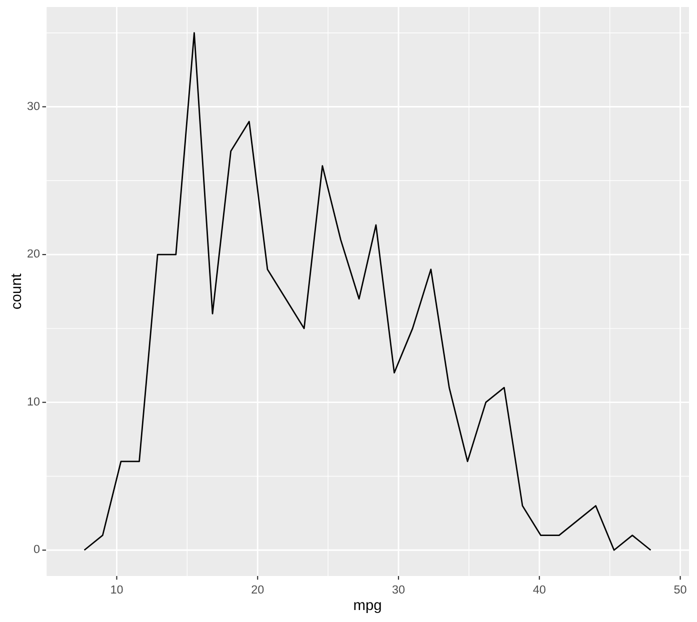 The width and height of the screenshot is (697, 622). I want to click on y-tick-label: 10, so click(33, 401).